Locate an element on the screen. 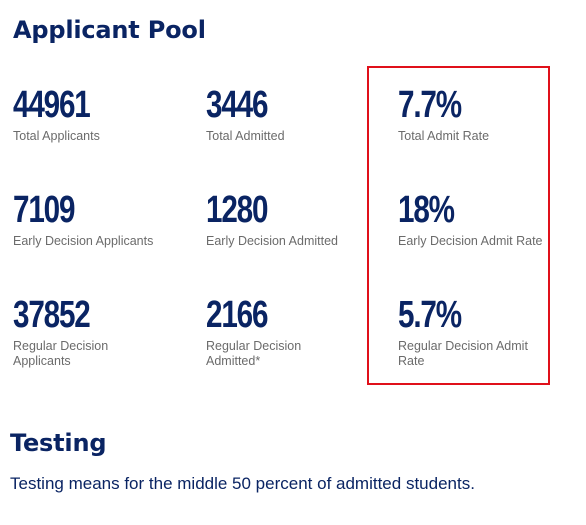  stat-label: Total Admitted is located at coordinates (245, 136).